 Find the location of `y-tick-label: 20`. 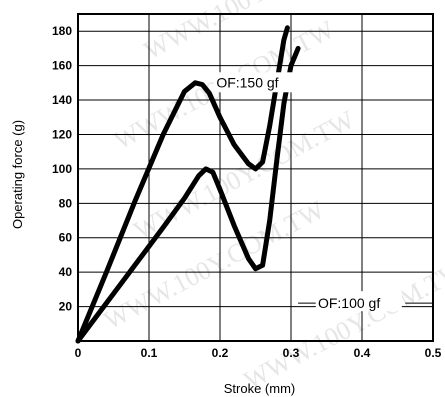

y-tick-label: 20 is located at coordinates (66, 307).